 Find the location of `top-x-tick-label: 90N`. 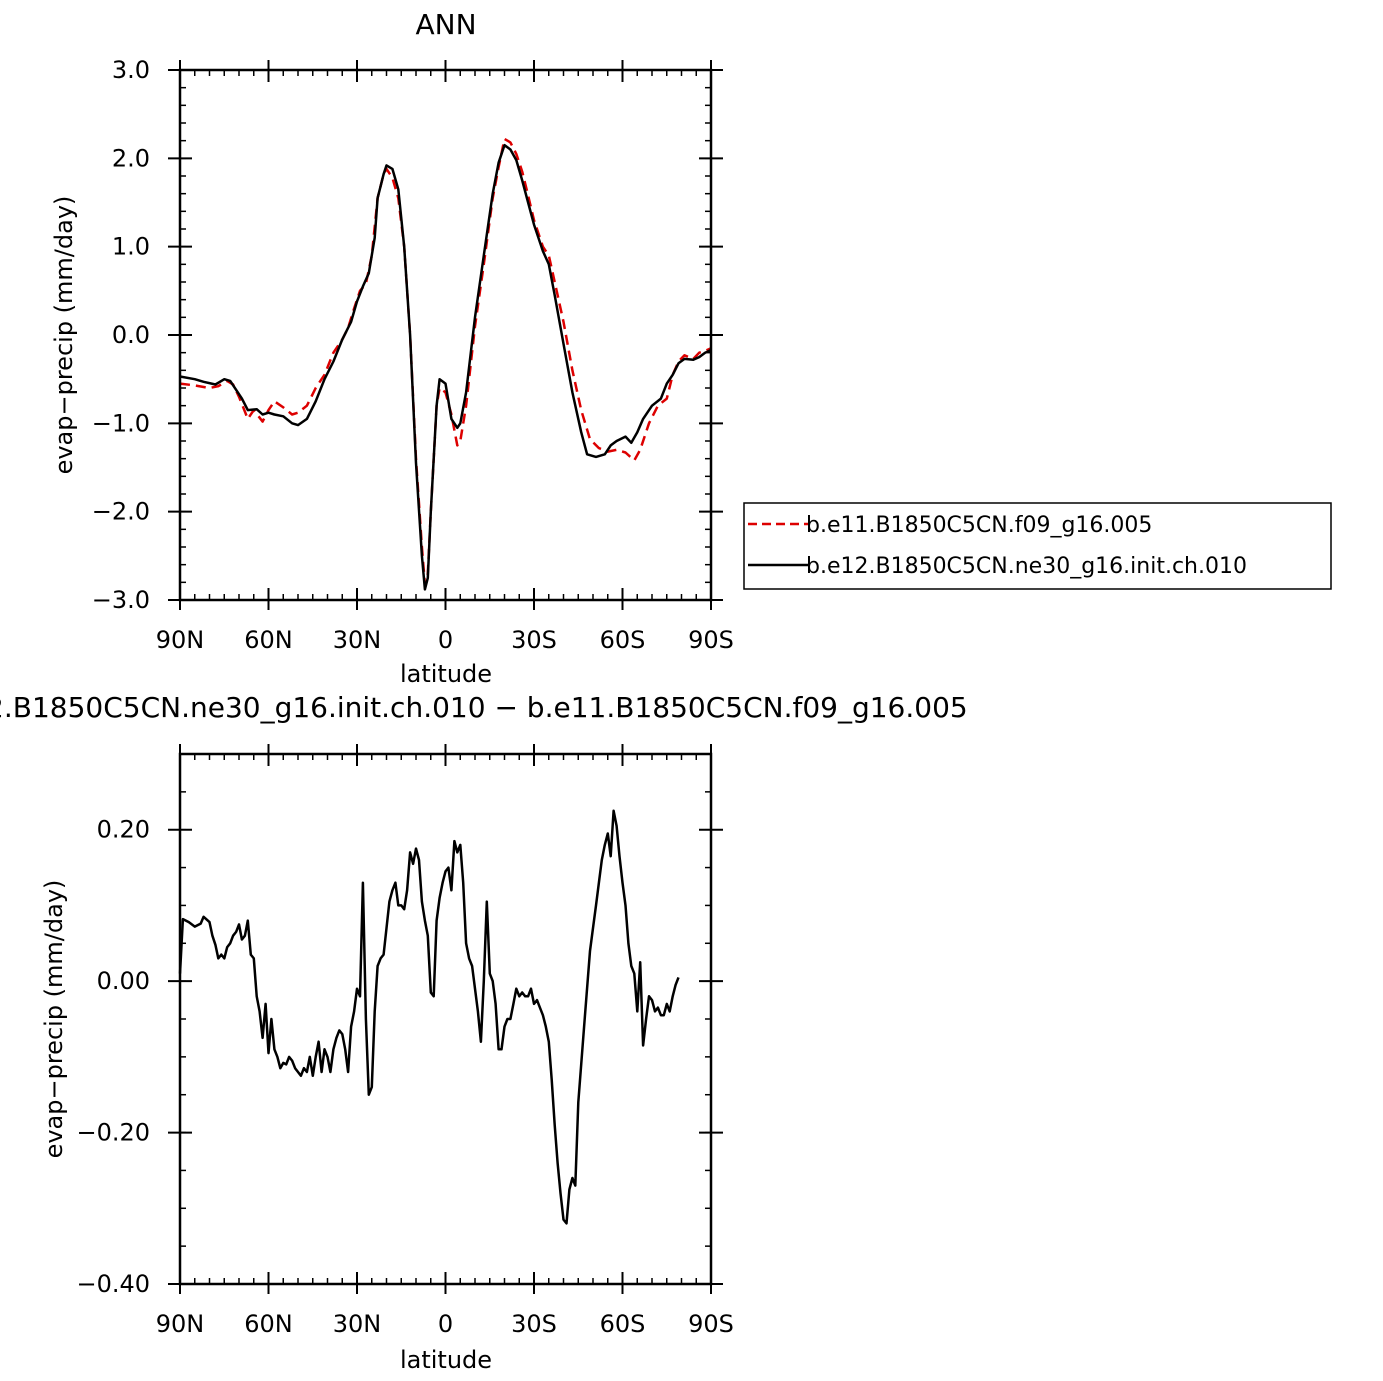

top-x-tick-label: 90N is located at coordinates (180, 640).